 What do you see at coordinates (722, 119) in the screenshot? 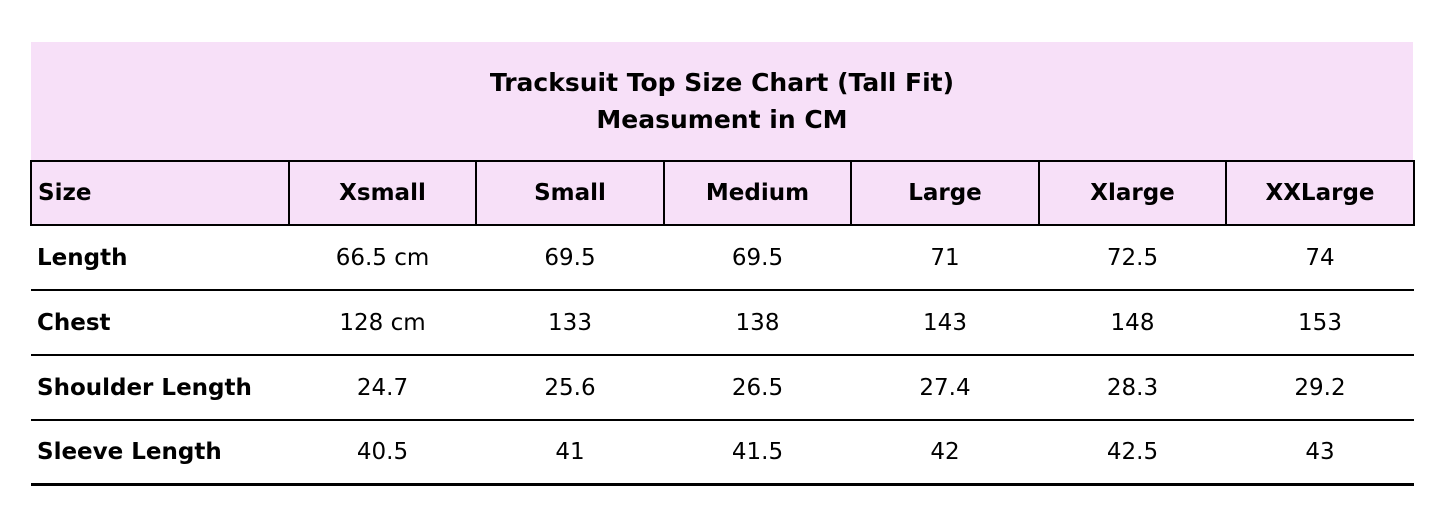
I see `page-subtitle: Measument in CM` at bounding box center [722, 119].